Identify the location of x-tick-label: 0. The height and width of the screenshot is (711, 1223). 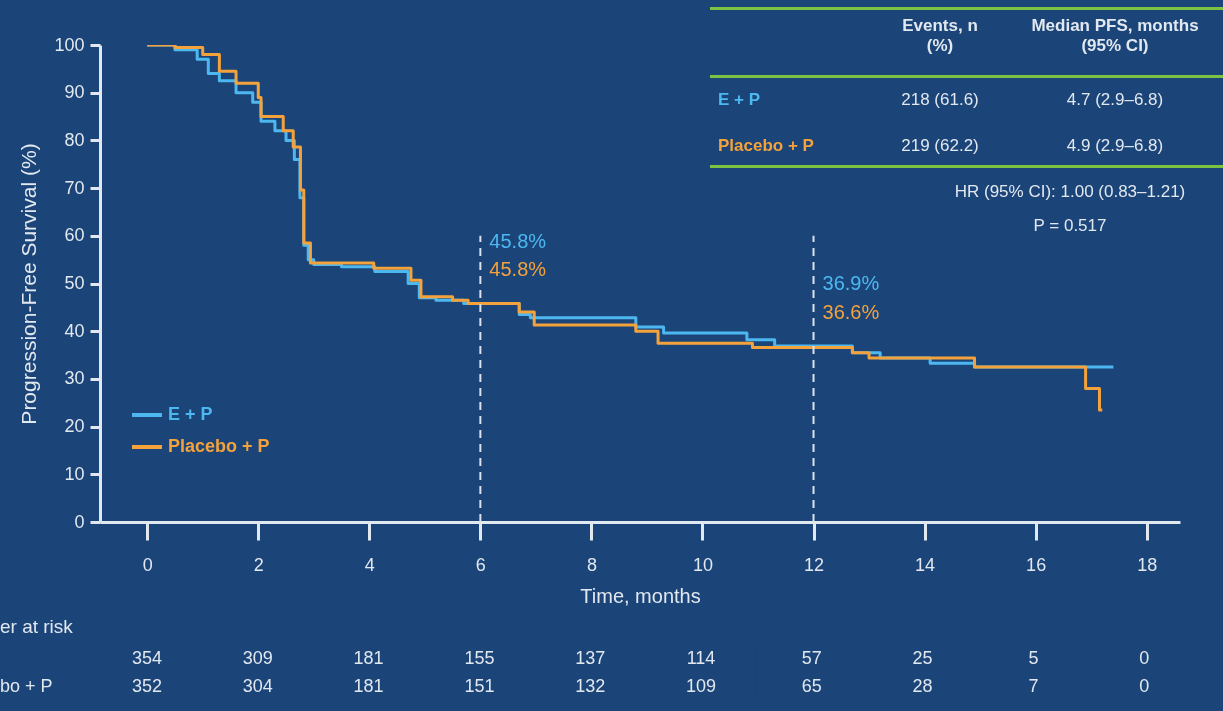
(147, 564).